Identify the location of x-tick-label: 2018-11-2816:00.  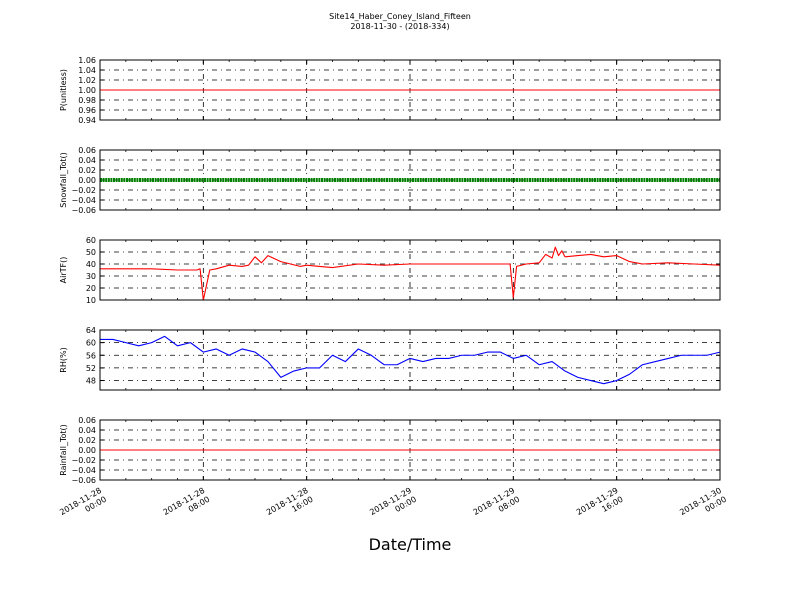
(290, 506).